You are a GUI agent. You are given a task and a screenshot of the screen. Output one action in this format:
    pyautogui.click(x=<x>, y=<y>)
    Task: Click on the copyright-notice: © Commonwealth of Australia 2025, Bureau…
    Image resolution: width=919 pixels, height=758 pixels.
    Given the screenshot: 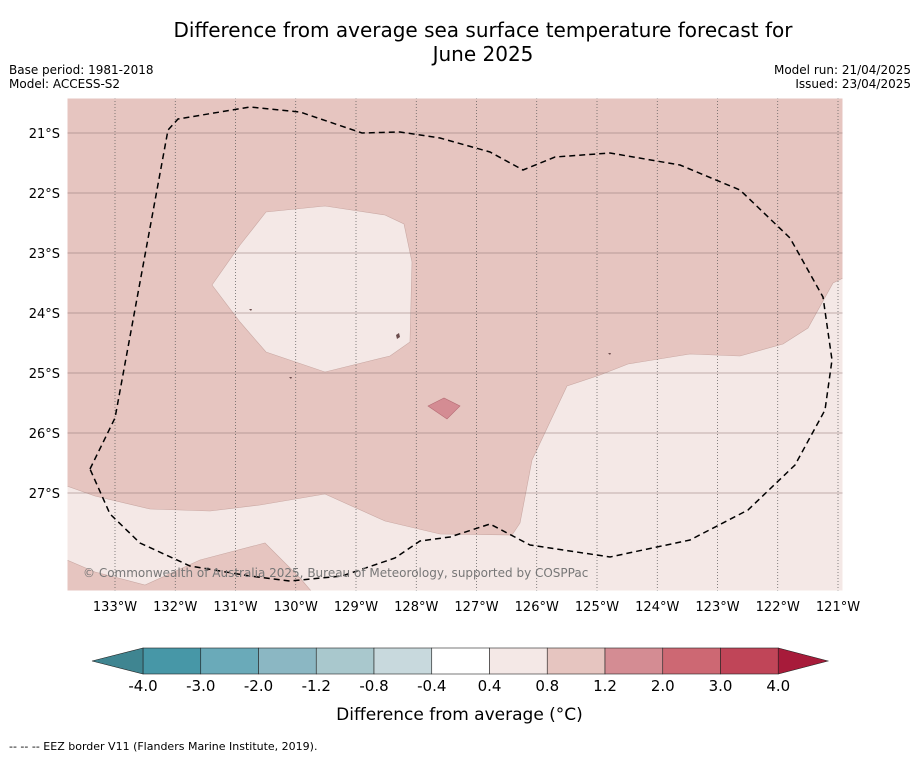 What is the action you would take?
    pyautogui.click(x=335, y=573)
    